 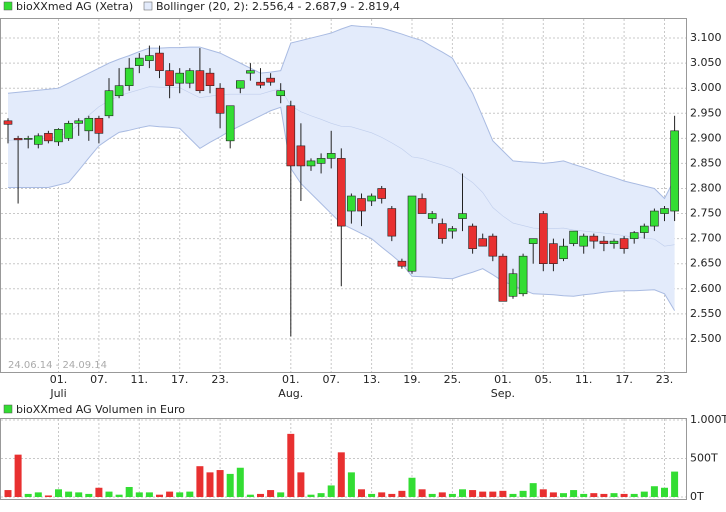 I want to click on x-tick-label: 05., so click(x=544, y=379).